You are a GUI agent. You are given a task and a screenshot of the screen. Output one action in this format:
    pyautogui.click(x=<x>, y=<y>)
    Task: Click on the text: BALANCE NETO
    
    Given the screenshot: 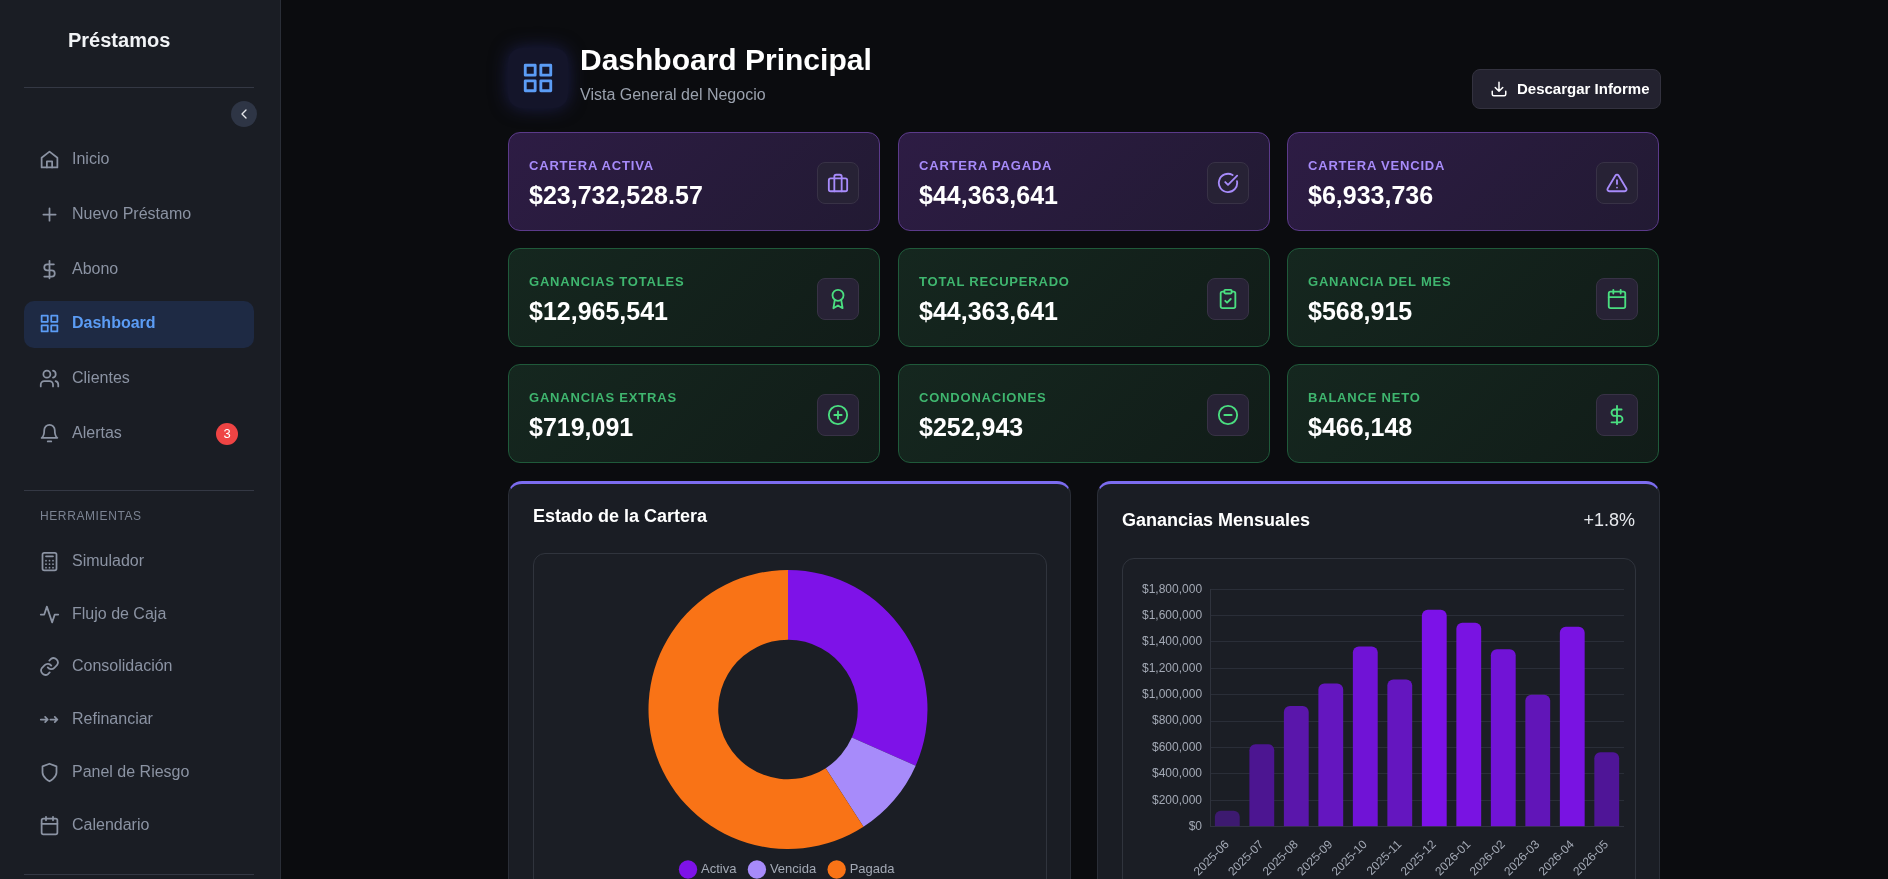 What is the action you would take?
    pyautogui.click(x=1364, y=397)
    